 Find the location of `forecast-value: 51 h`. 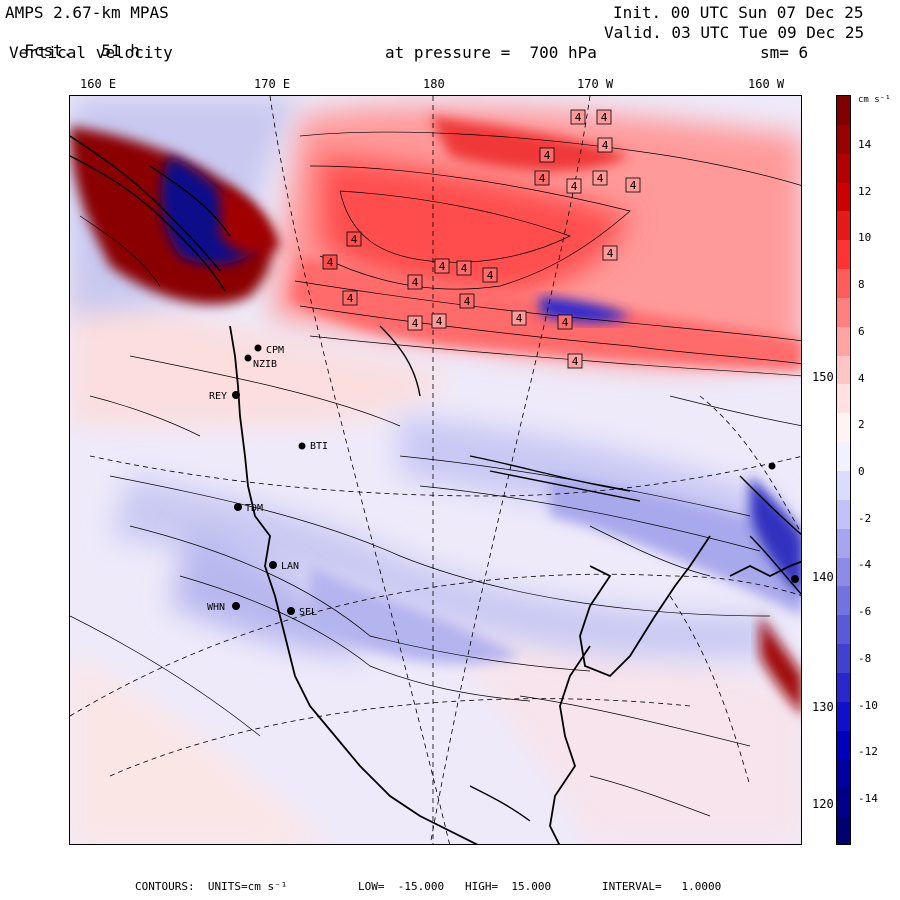

forecast-value: 51 h is located at coordinates (120, 50).